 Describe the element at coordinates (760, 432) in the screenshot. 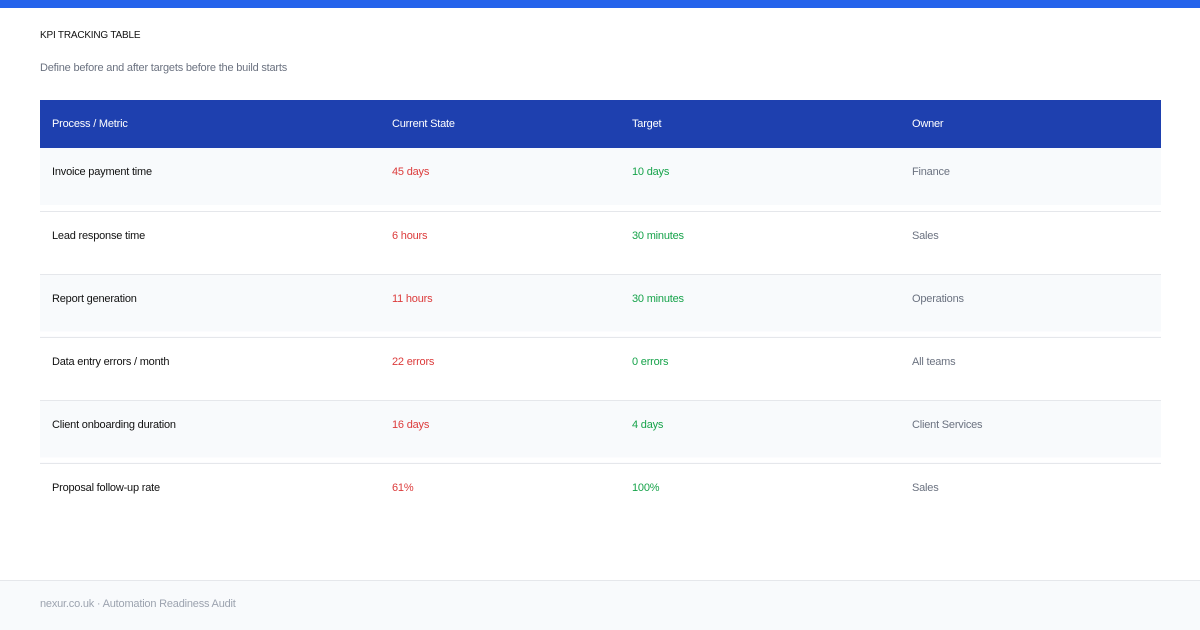

I see `table-cell: 4 days` at that location.